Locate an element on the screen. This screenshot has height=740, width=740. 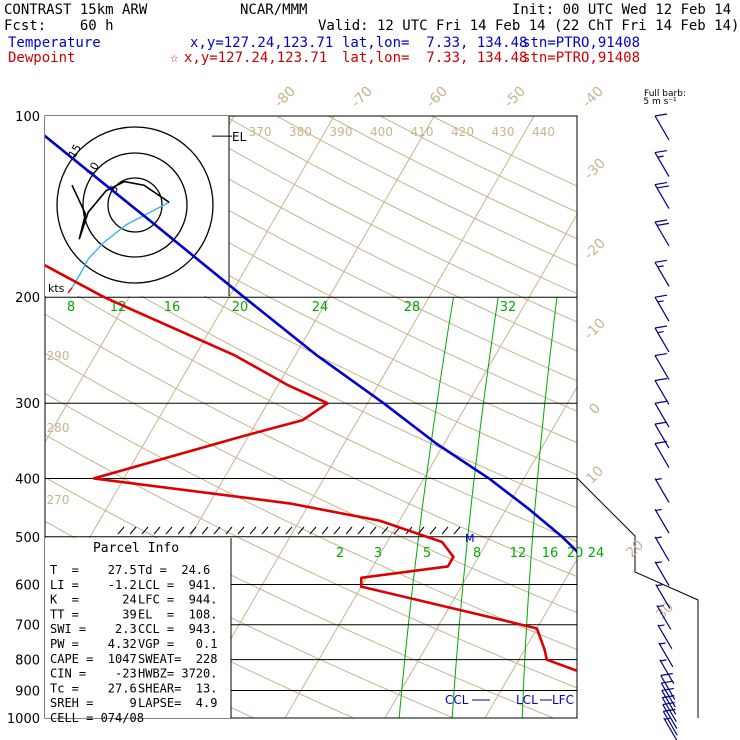
temperature-latlon: lat,lon= 7.33, 134.48 is located at coordinates (435, 43).